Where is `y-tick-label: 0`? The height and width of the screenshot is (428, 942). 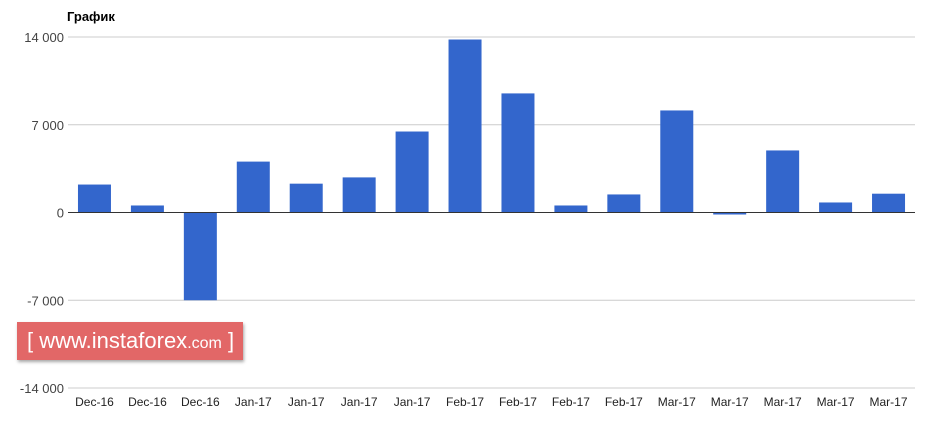
y-tick-label: 0 is located at coordinates (60, 213).